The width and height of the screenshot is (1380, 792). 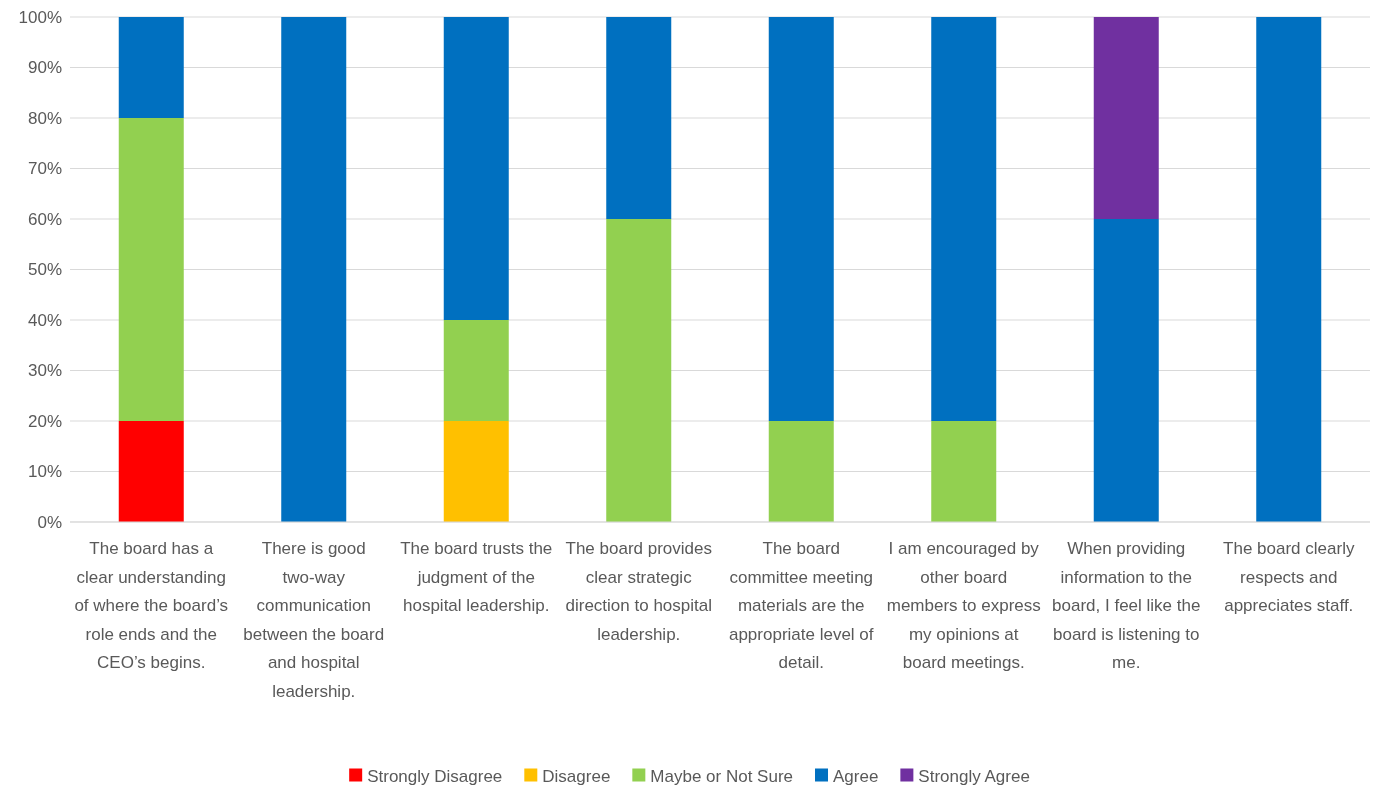 What do you see at coordinates (856, 776) in the screenshot?
I see `legend-label: Agree` at bounding box center [856, 776].